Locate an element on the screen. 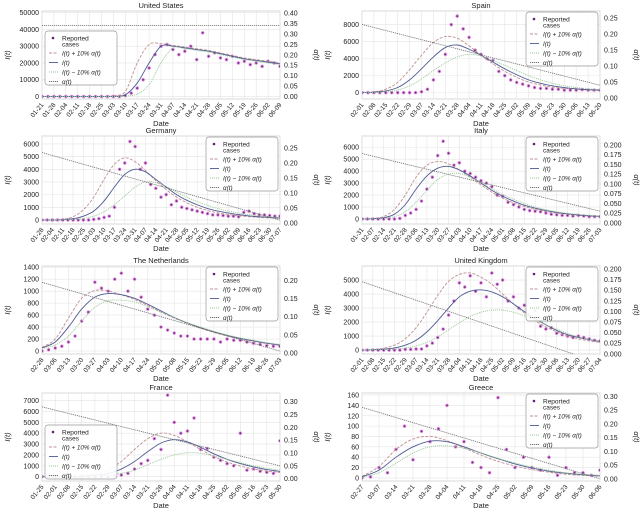 The image size is (640, 517). legend-marker-reported is located at coordinates (534, 19).